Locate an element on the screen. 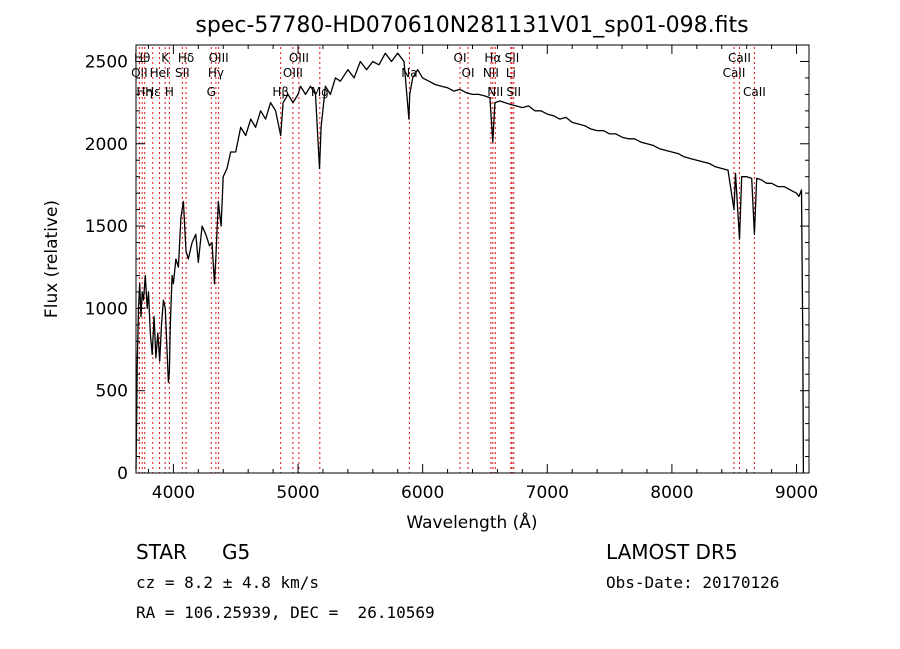 Image resolution: width=900 pixels, height=649 pixels. y-tick-label-2: 1000 is located at coordinates (106, 309).